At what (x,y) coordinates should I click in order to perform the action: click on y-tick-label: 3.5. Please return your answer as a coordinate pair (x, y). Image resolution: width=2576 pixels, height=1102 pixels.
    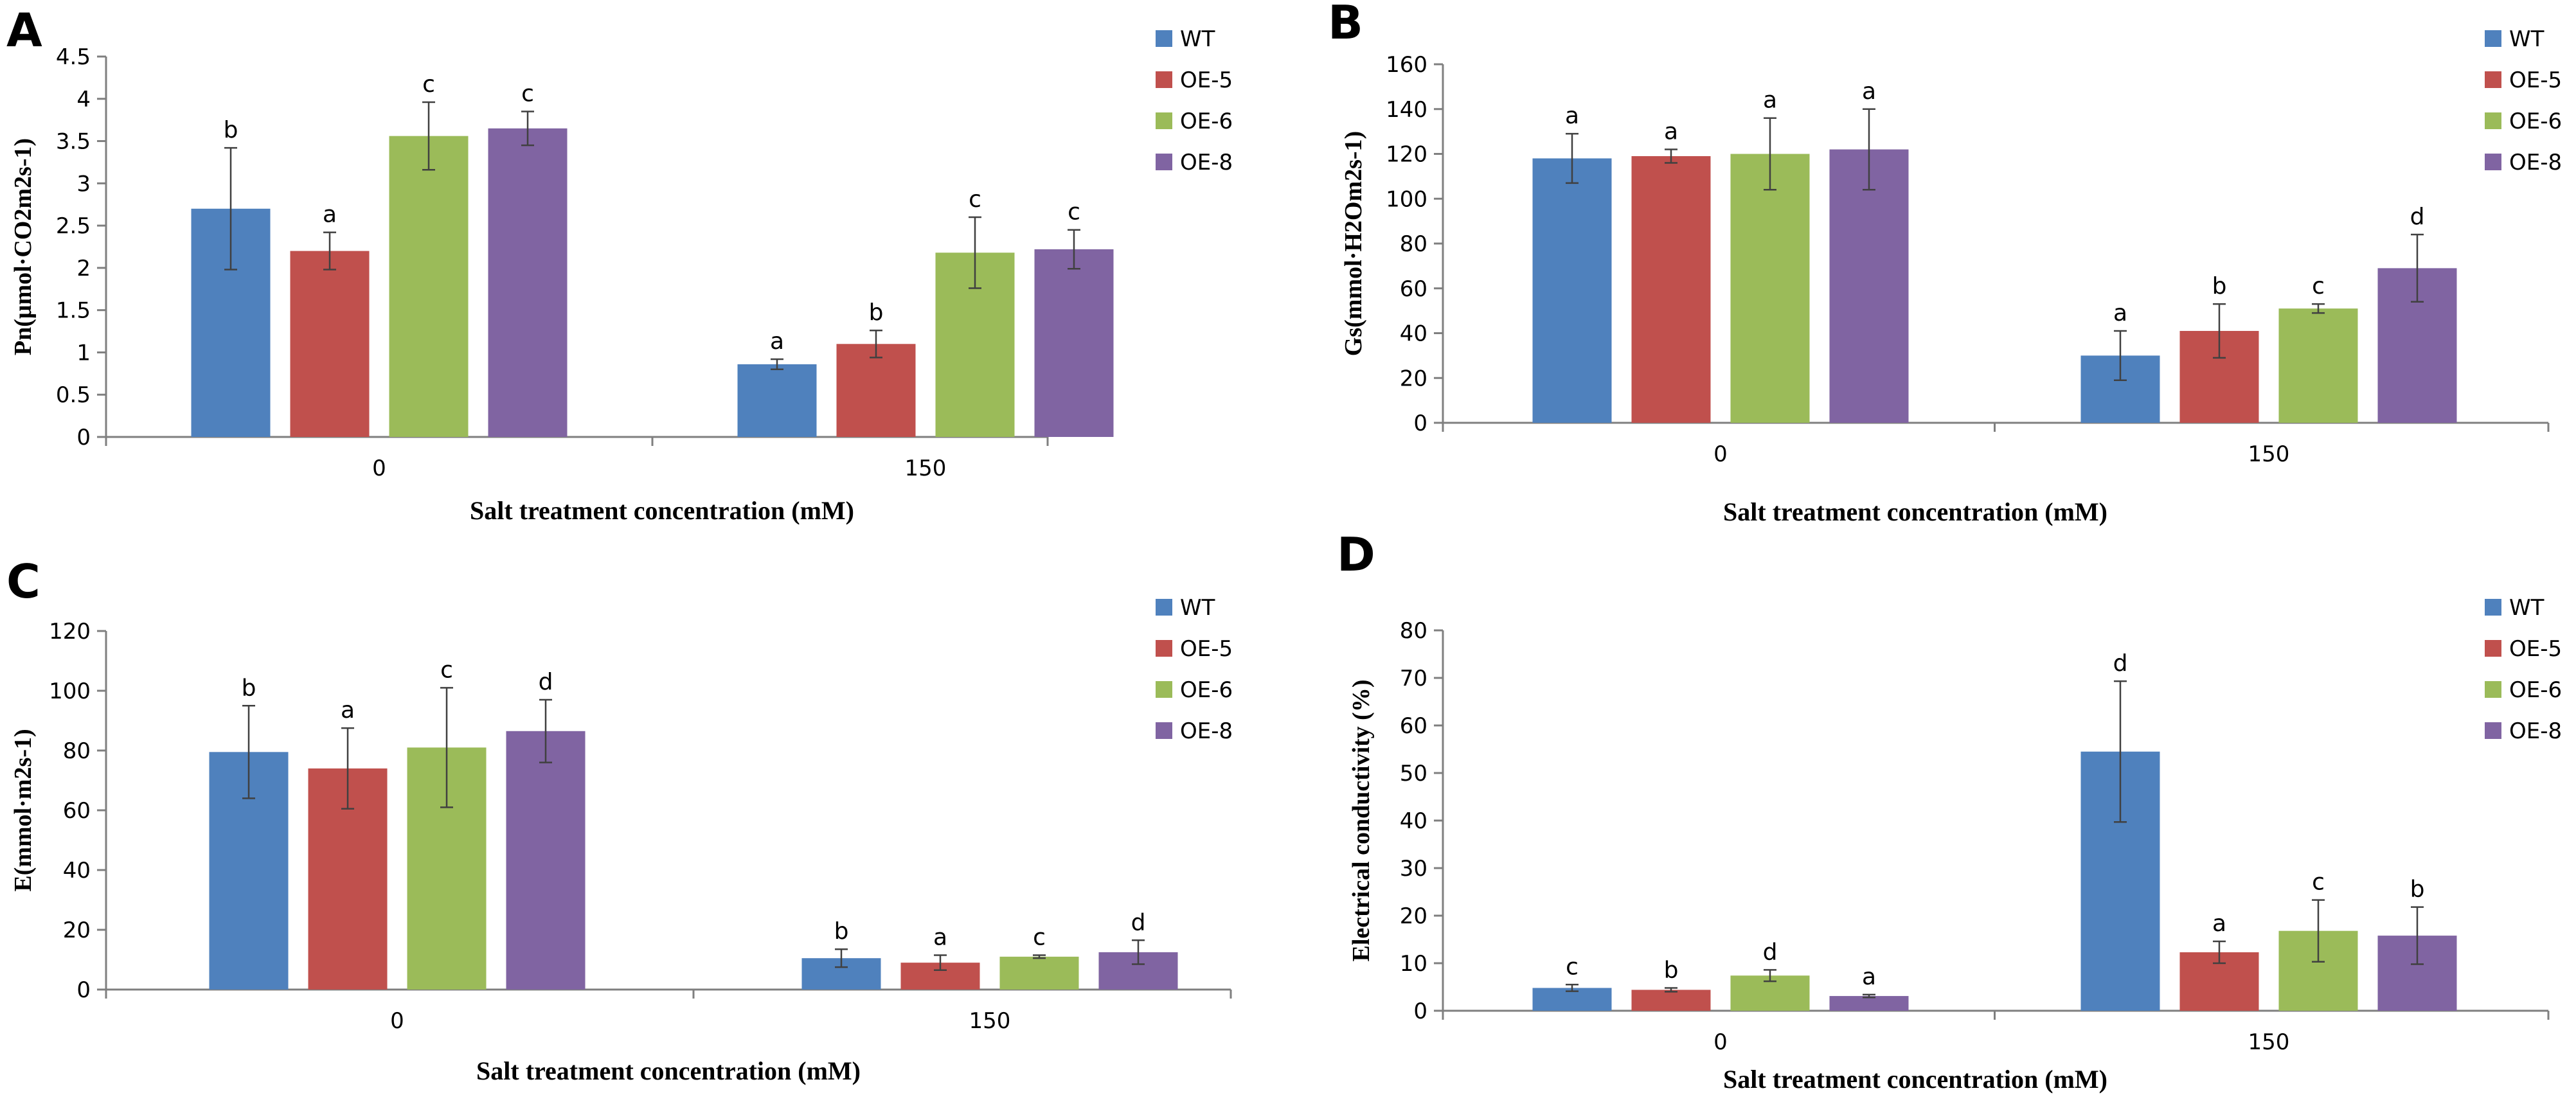
    Looking at the image, I should click on (73, 142).